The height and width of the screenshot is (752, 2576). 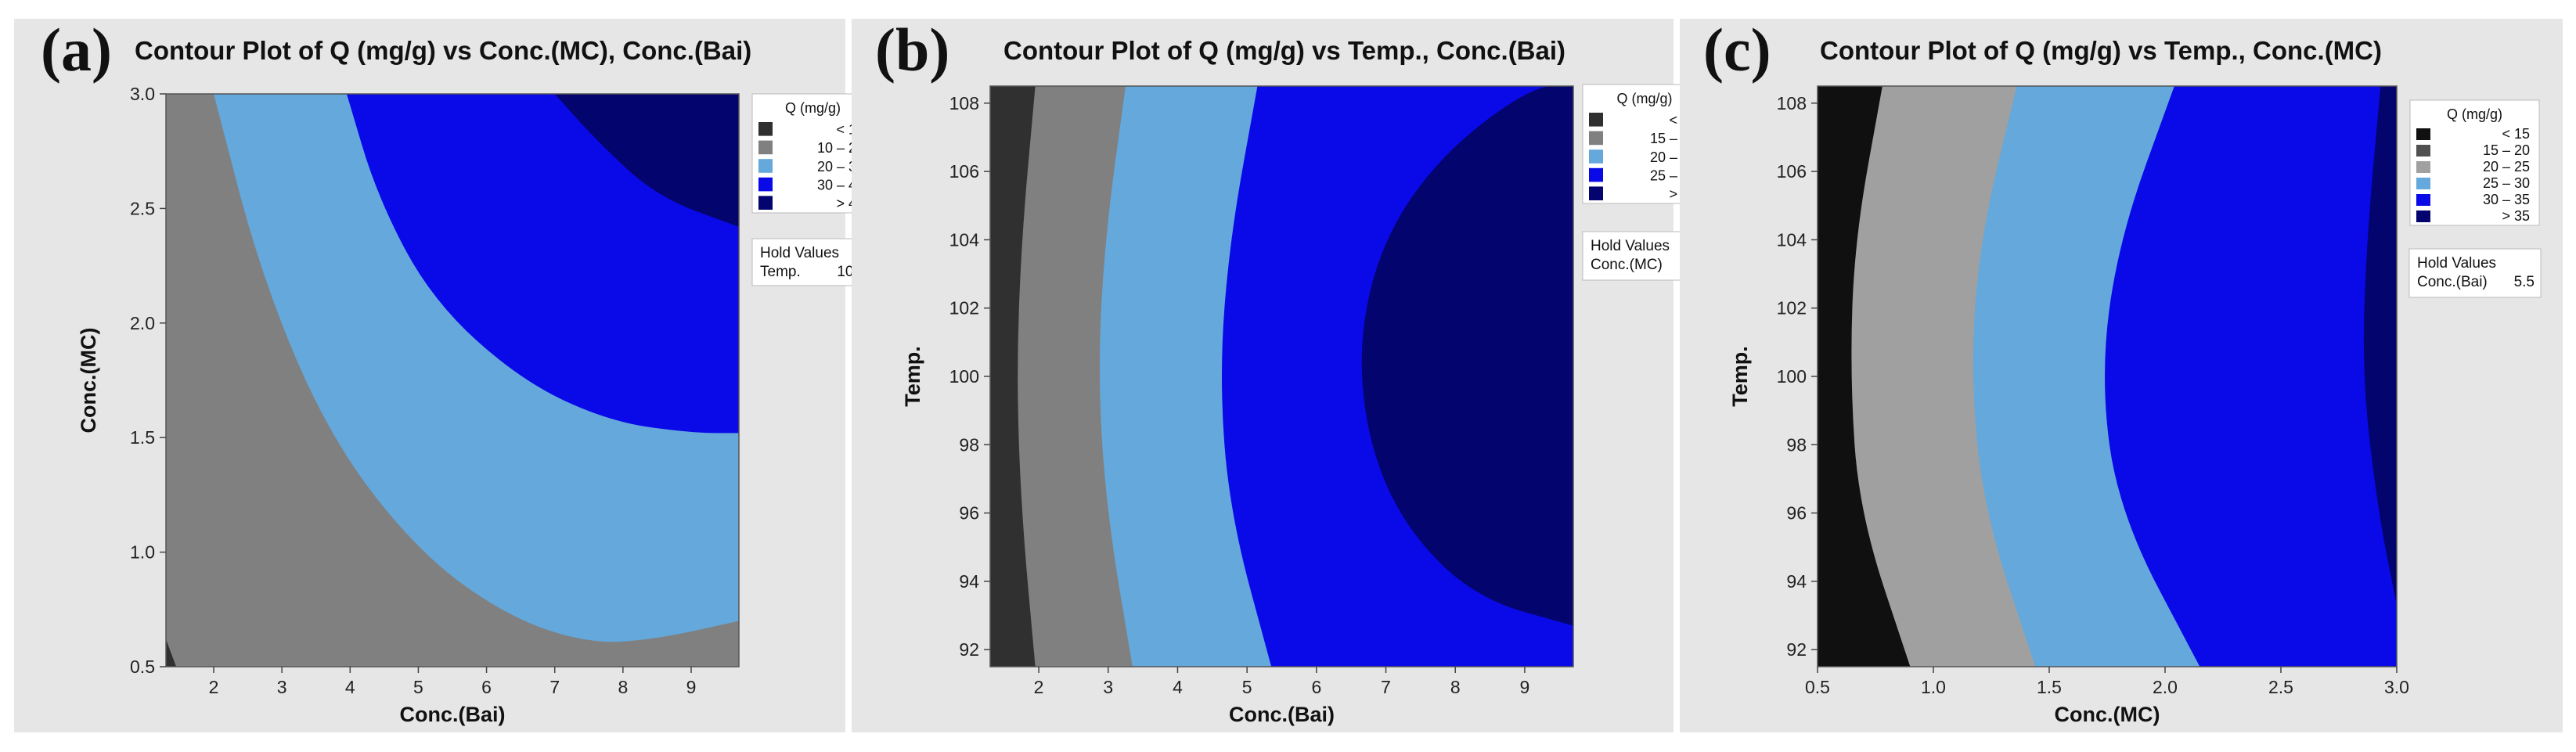 I want to click on y-tick-label: 2.0, so click(x=142, y=323).